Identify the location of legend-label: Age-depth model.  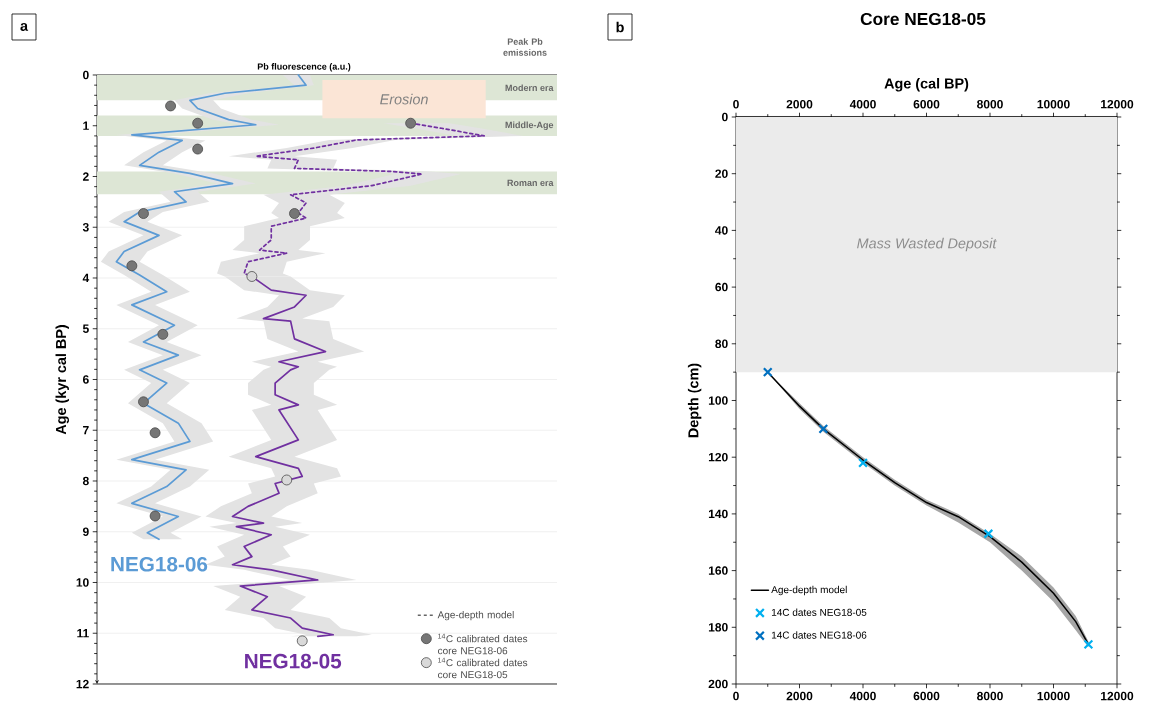
(809, 590).